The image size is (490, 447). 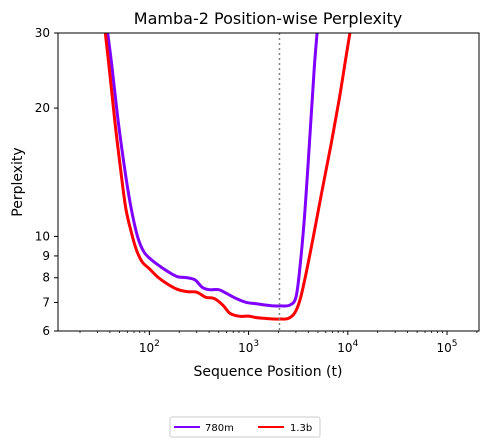 What do you see at coordinates (42, 108) in the screenshot?
I see `y-tick-label: 20` at bounding box center [42, 108].